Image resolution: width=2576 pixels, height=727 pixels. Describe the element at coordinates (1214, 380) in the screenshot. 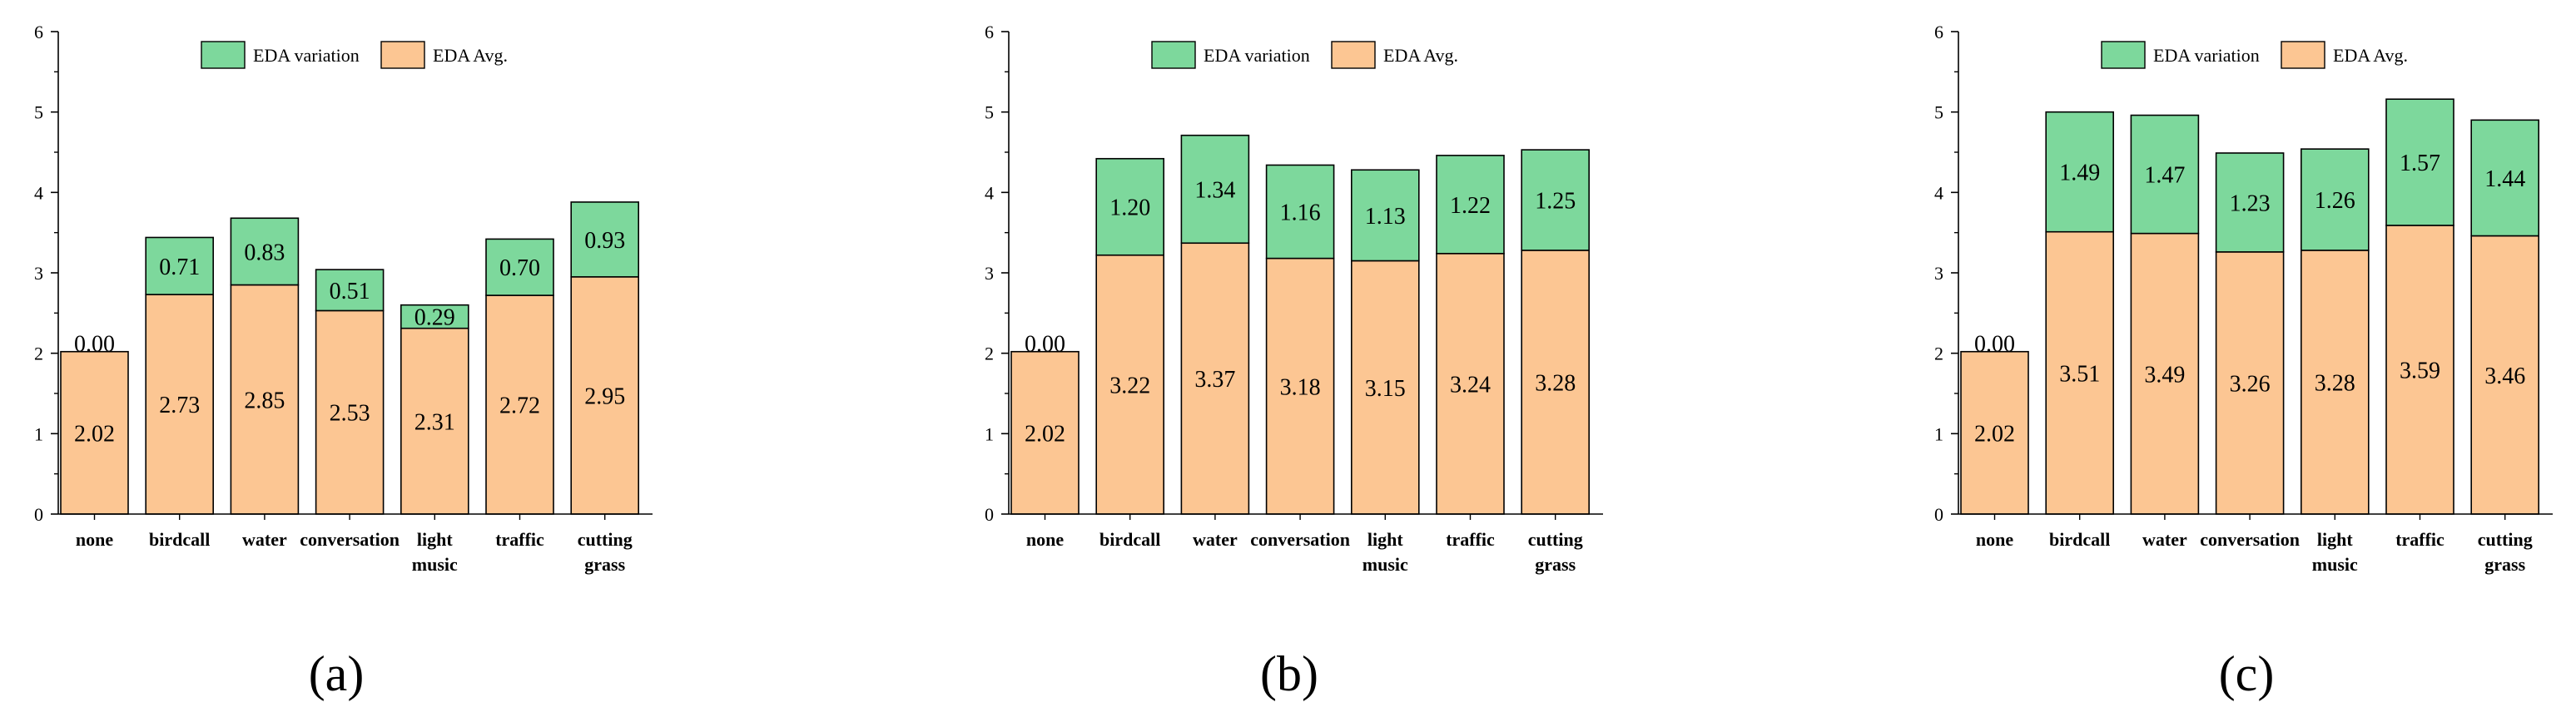

I see `data-label-avg-1-2: 3.37` at that location.